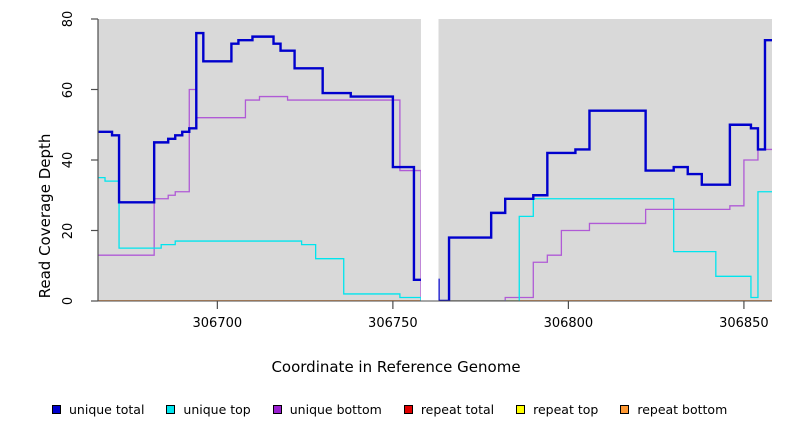  Describe the element at coordinates (68, 230) in the screenshot. I see `y-tick-label: 20` at that location.